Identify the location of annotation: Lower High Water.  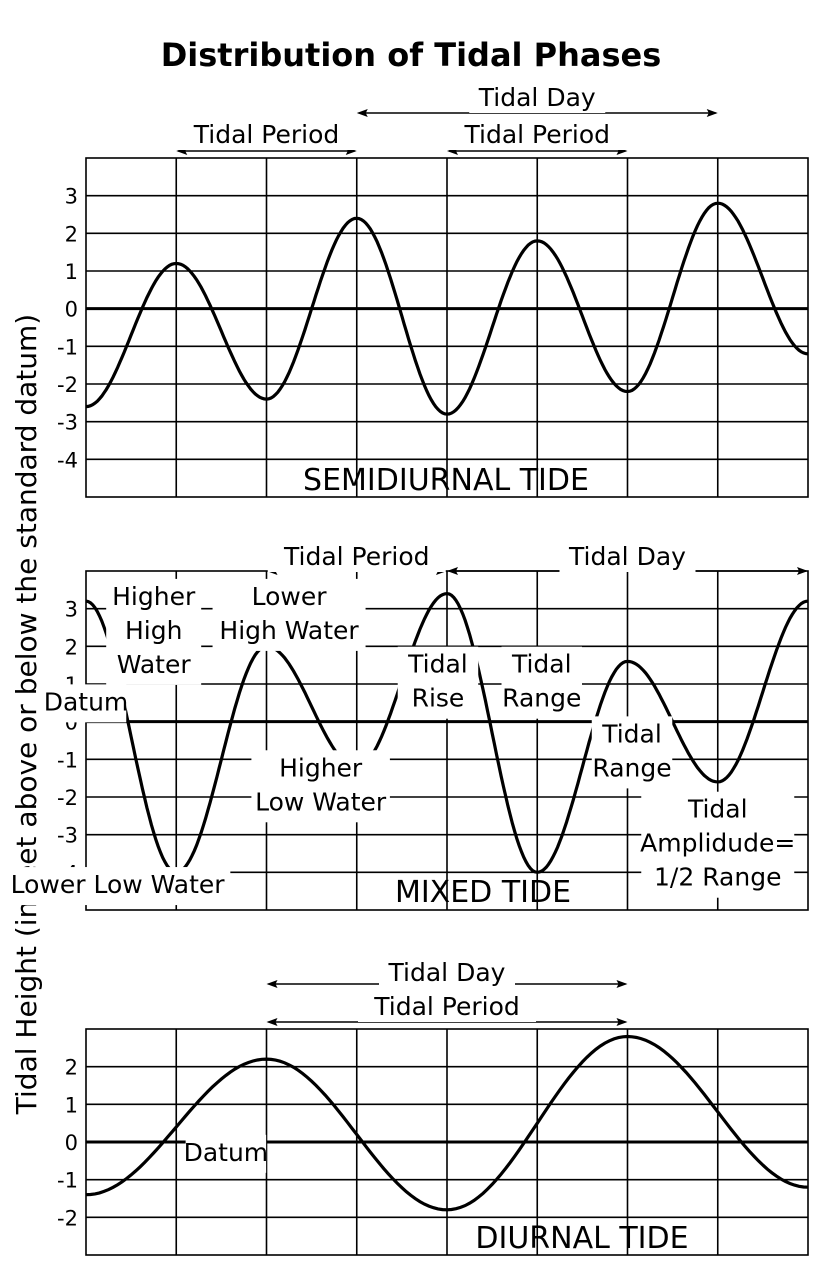
(289, 614).